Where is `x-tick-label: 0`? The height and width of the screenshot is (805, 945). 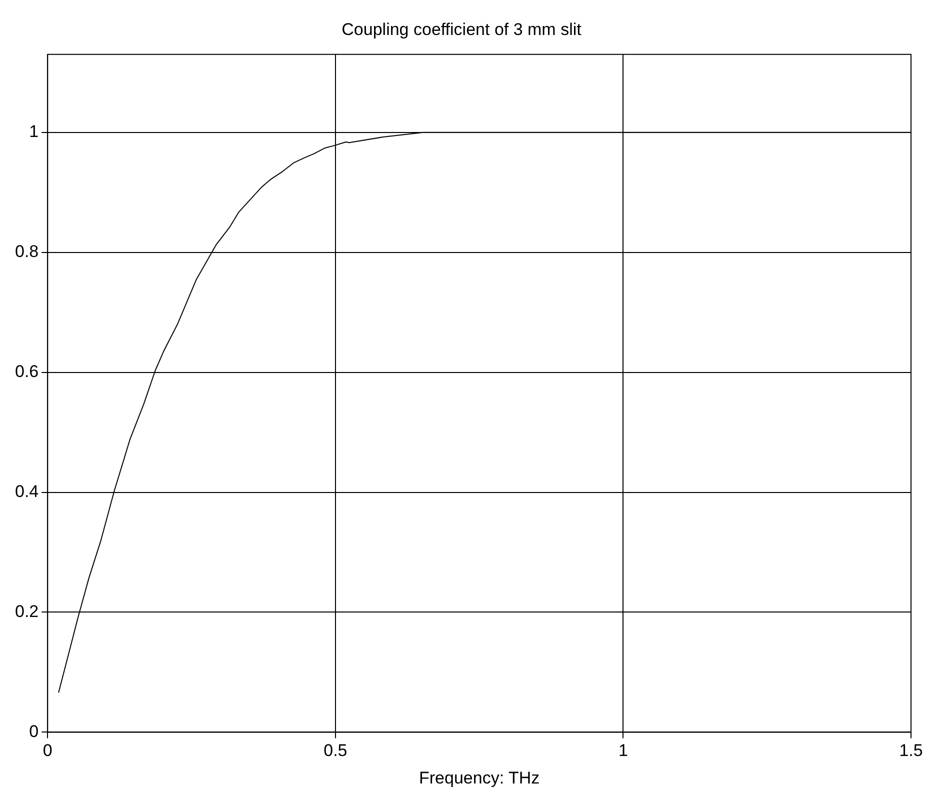 x-tick-label: 0 is located at coordinates (47, 750).